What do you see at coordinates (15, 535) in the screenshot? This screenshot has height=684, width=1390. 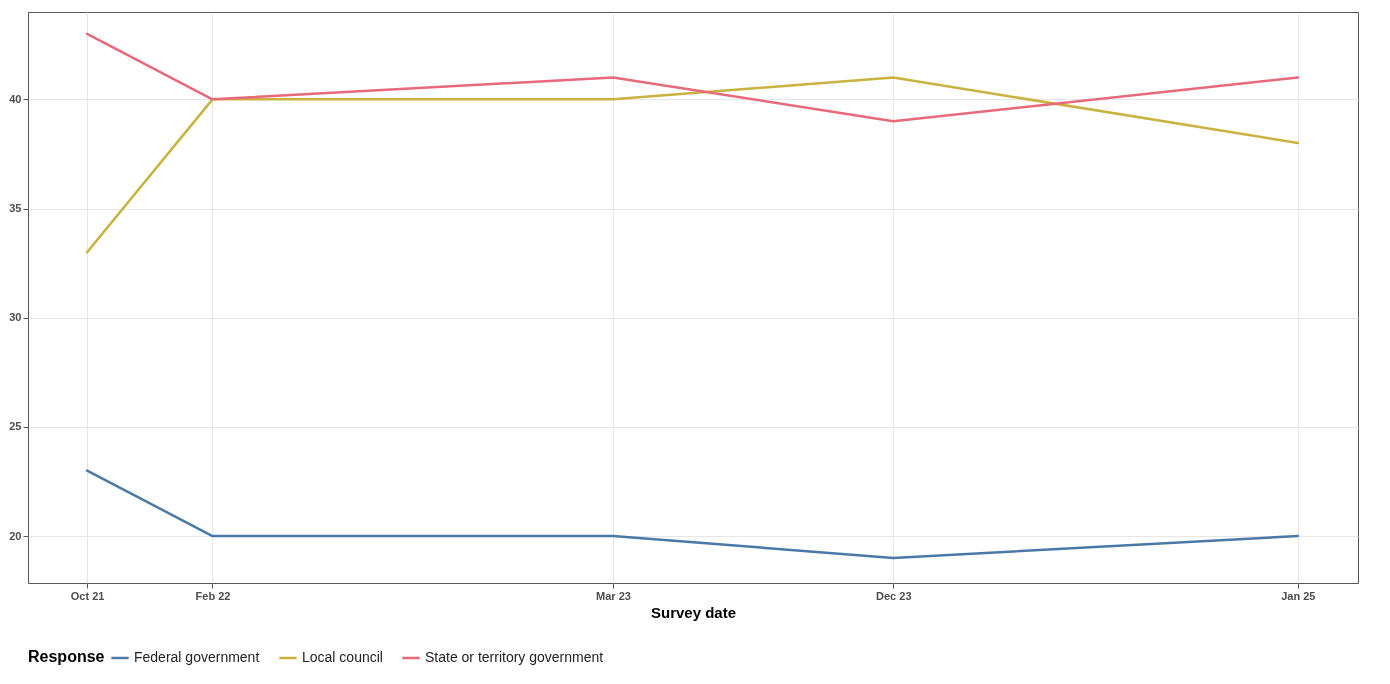 I see `y-tick-label: 20` at bounding box center [15, 535].